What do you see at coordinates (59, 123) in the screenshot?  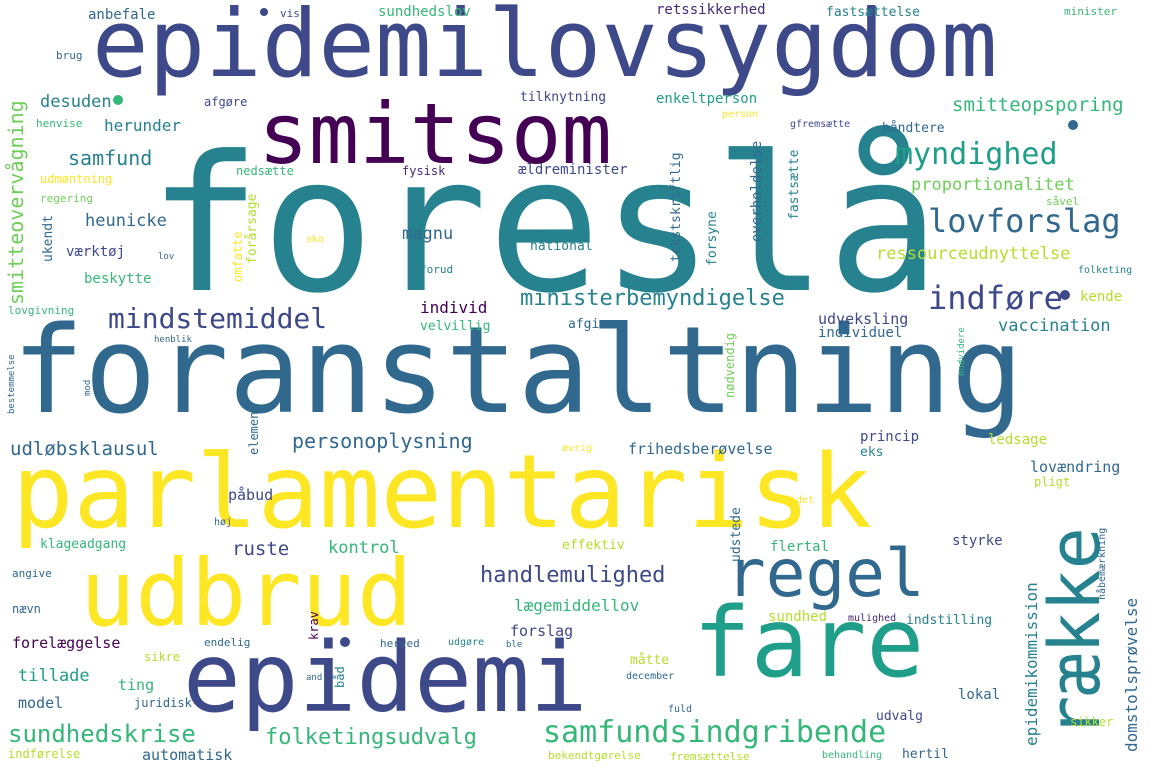 I see `word-henvise: henvise` at bounding box center [59, 123].